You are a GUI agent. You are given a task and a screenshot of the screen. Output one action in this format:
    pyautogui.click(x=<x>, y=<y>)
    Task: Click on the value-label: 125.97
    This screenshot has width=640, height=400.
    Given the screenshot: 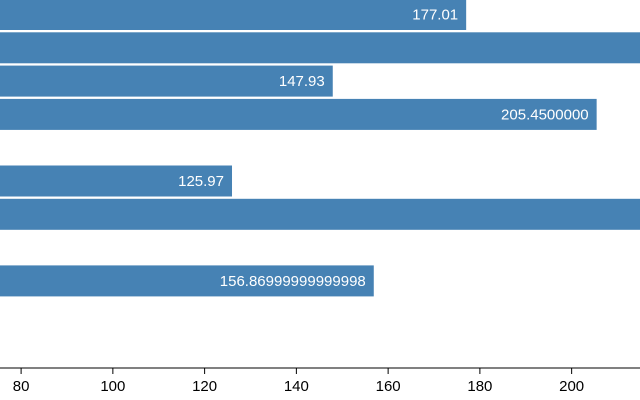 What is the action you would take?
    pyautogui.click(x=201, y=181)
    